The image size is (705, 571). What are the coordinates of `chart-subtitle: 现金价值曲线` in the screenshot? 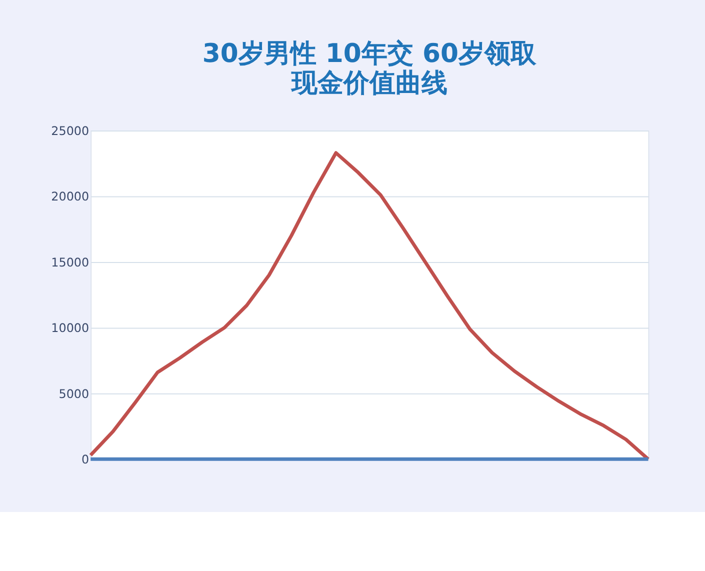 It's located at (369, 83).